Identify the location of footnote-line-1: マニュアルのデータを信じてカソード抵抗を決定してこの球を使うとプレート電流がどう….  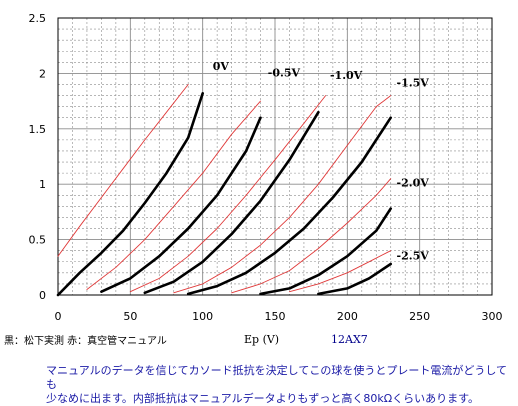
(277, 377).